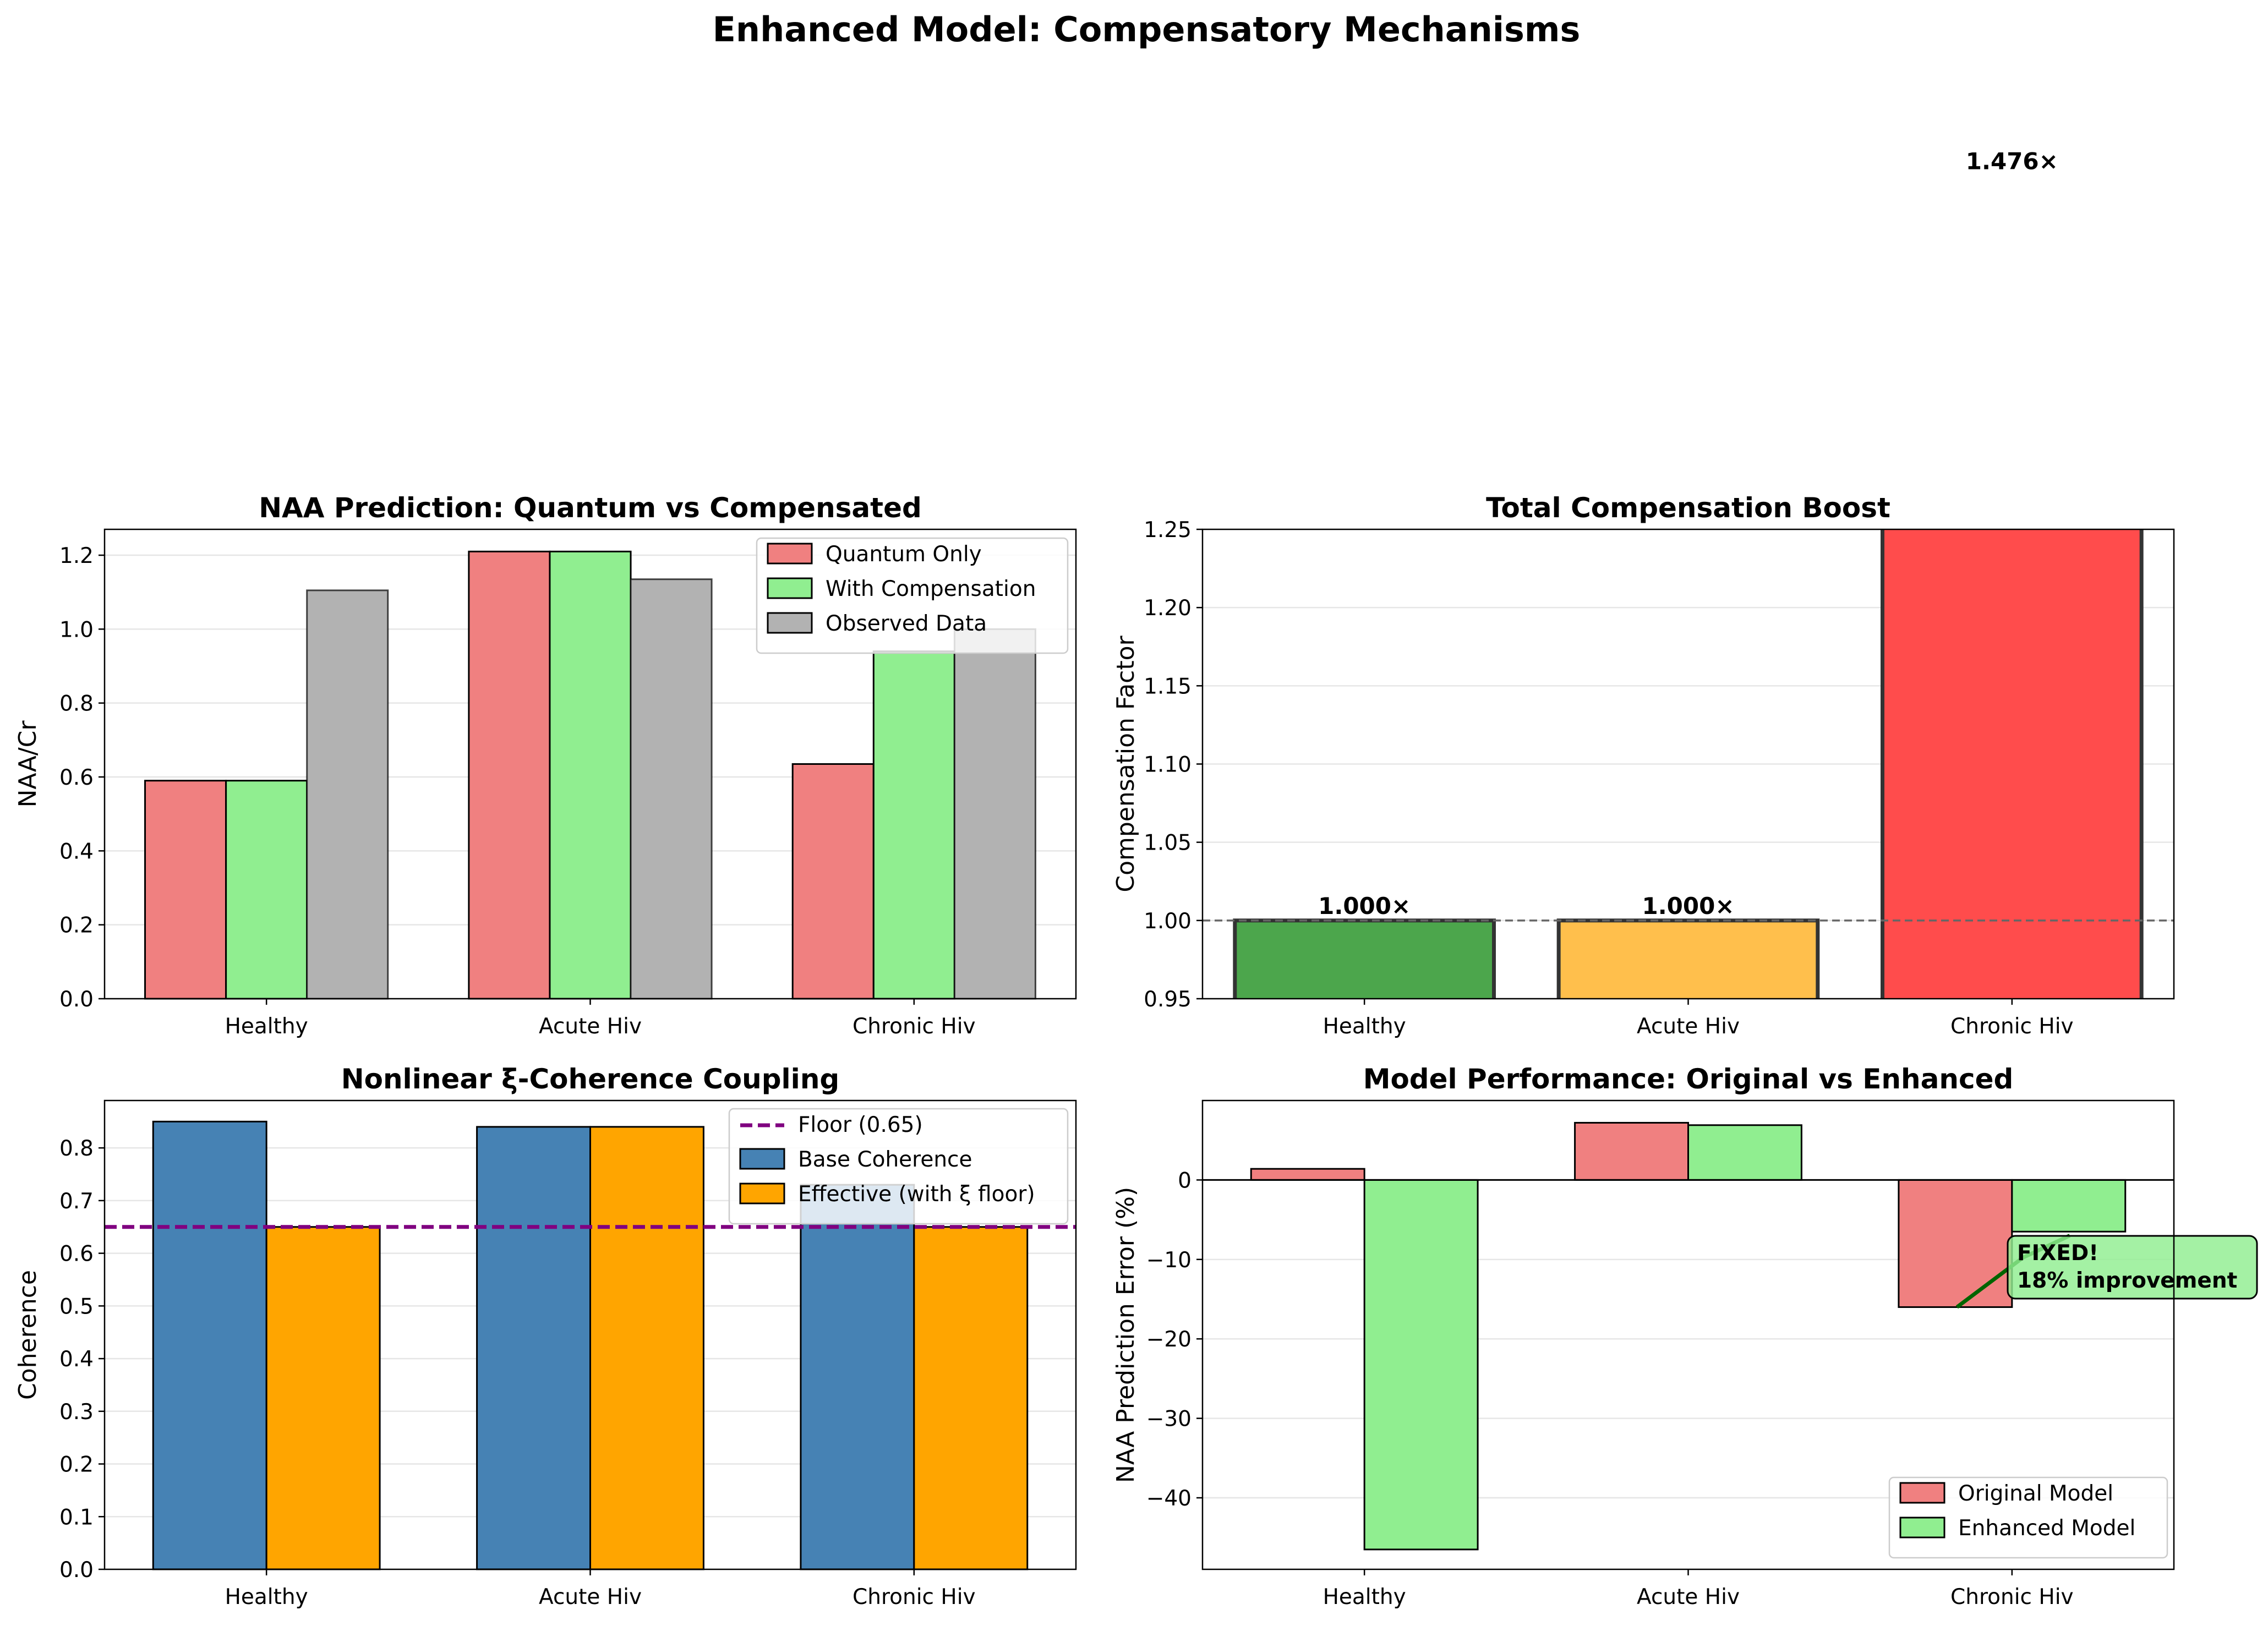 The image size is (2268, 1626). Describe the element at coordinates (1169, 1419) in the screenshot. I see `y-tick-label: −30` at that location.